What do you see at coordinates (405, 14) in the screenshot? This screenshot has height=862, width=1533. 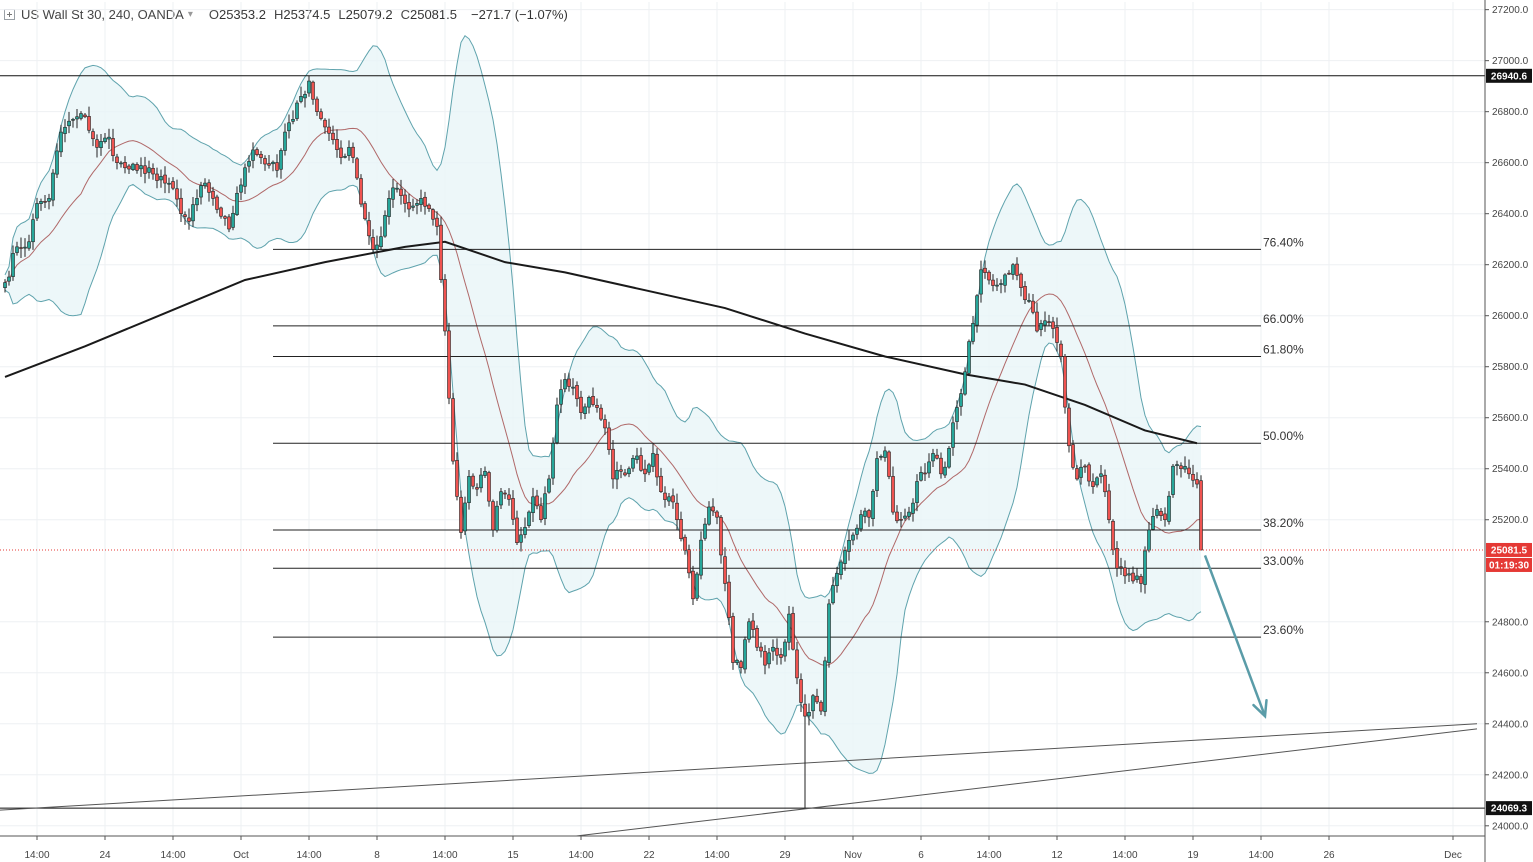 I see `close-key: C` at bounding box center [405, 14].